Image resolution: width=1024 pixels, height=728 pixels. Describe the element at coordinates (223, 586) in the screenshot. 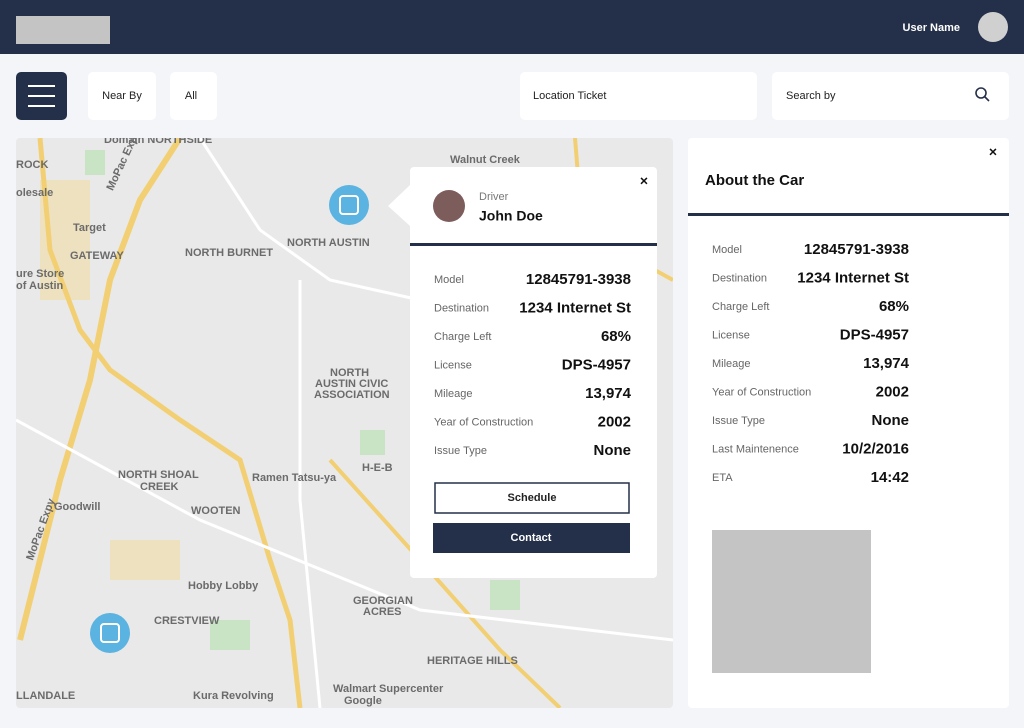

I see `map-label: Hobby Lobby` at that location.